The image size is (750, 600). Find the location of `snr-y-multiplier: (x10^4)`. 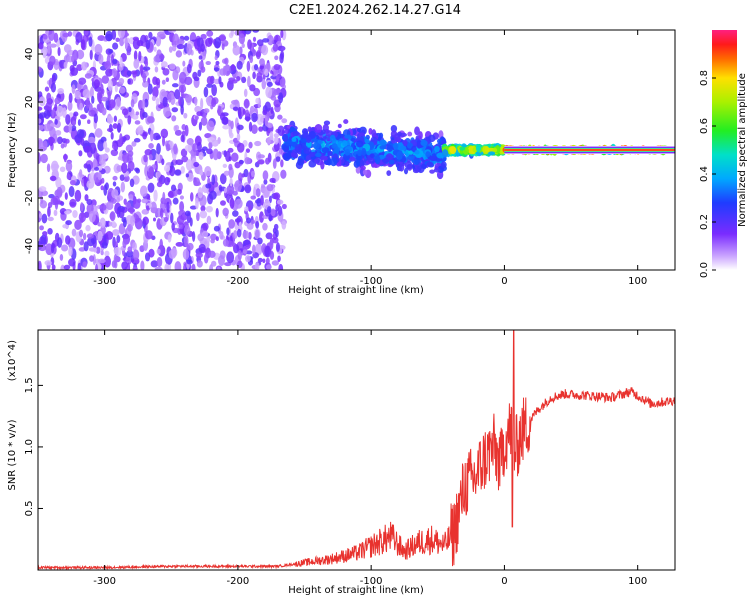

snr-y-multiplier: (x10^4) is located at coordinates (12, 360).